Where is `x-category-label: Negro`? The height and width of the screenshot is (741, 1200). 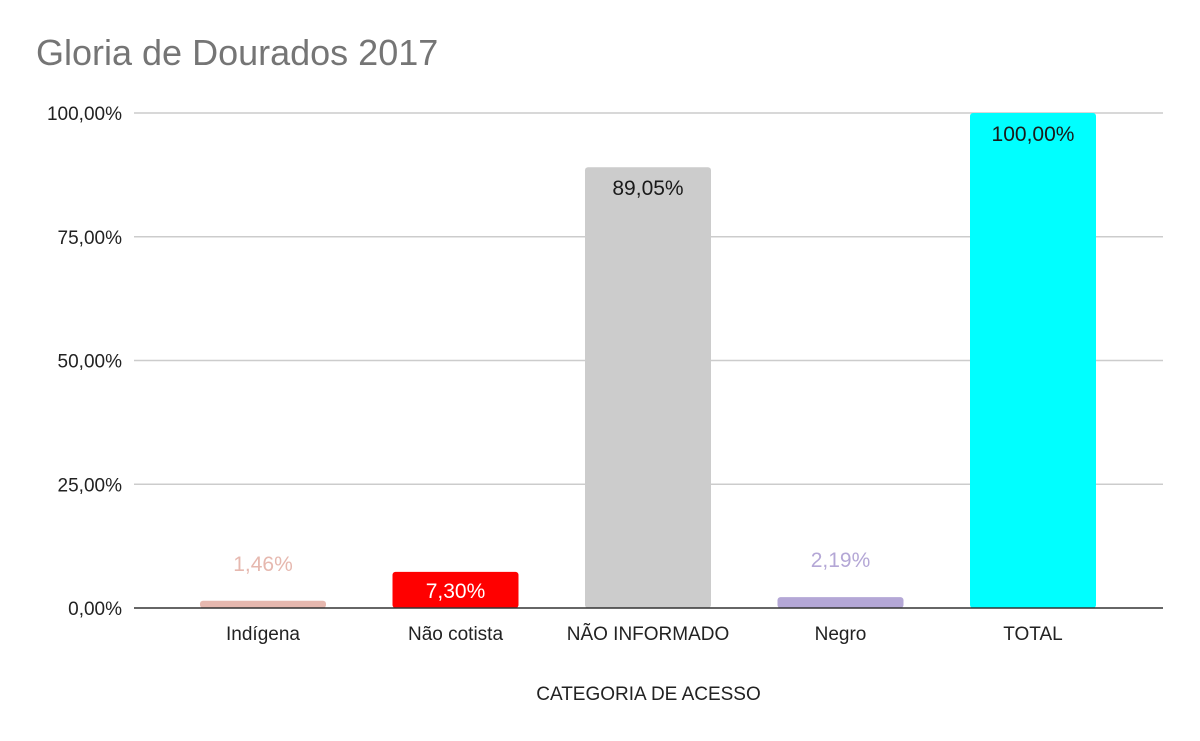
x-category-label: Negro is located at coordinates (841, 634).